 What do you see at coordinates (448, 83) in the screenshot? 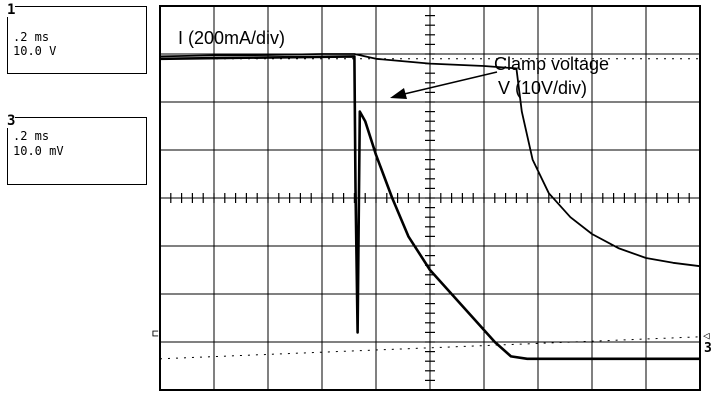
I see `clamp-arrow` at bounding box center [448, 83].